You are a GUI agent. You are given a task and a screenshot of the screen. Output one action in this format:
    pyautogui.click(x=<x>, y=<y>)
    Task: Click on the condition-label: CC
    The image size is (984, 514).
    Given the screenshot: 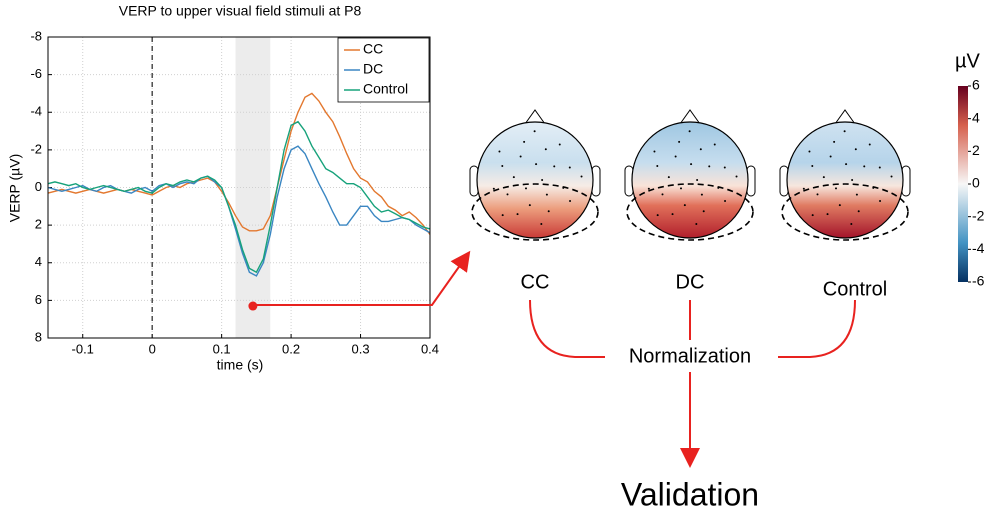 What is the action you would take?
    pyautogui.click(x=535, y=282)
    